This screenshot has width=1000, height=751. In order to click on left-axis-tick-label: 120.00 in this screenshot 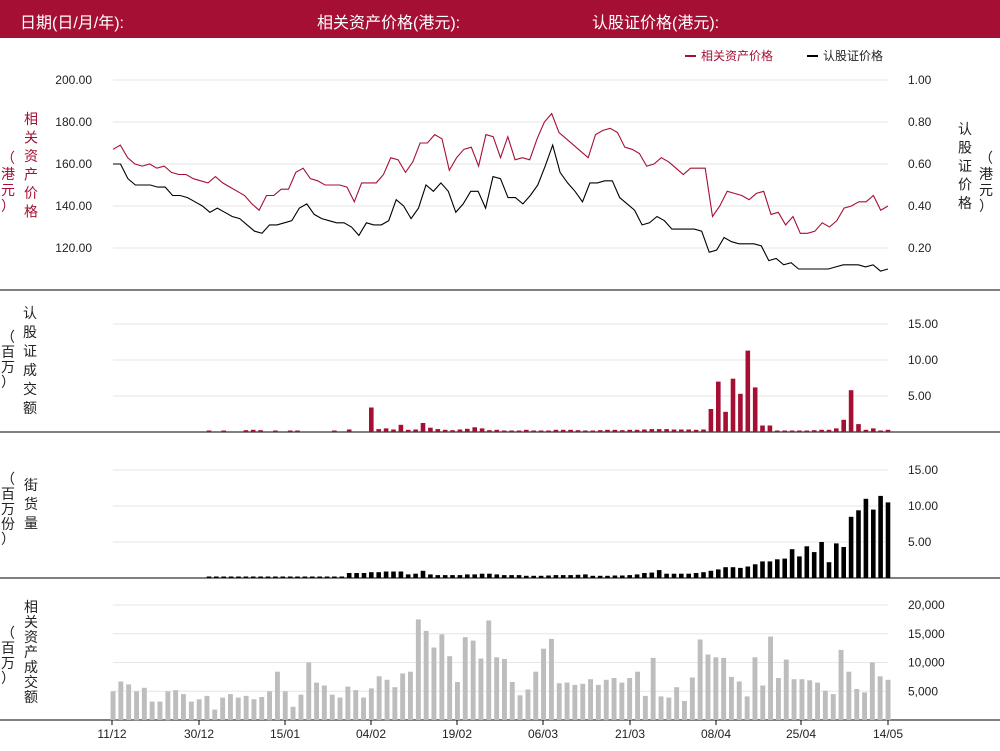, I will do `click(73, 248)`.